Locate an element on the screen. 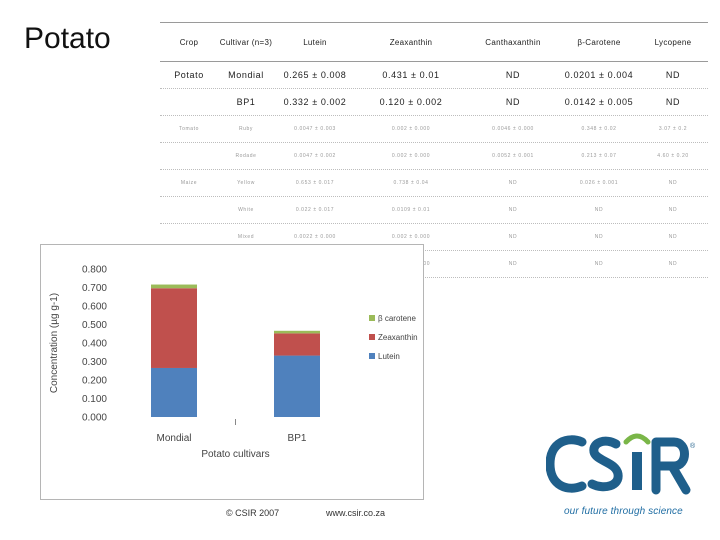  csir-logo: ® our future through science is located at coordinates (626, 476).